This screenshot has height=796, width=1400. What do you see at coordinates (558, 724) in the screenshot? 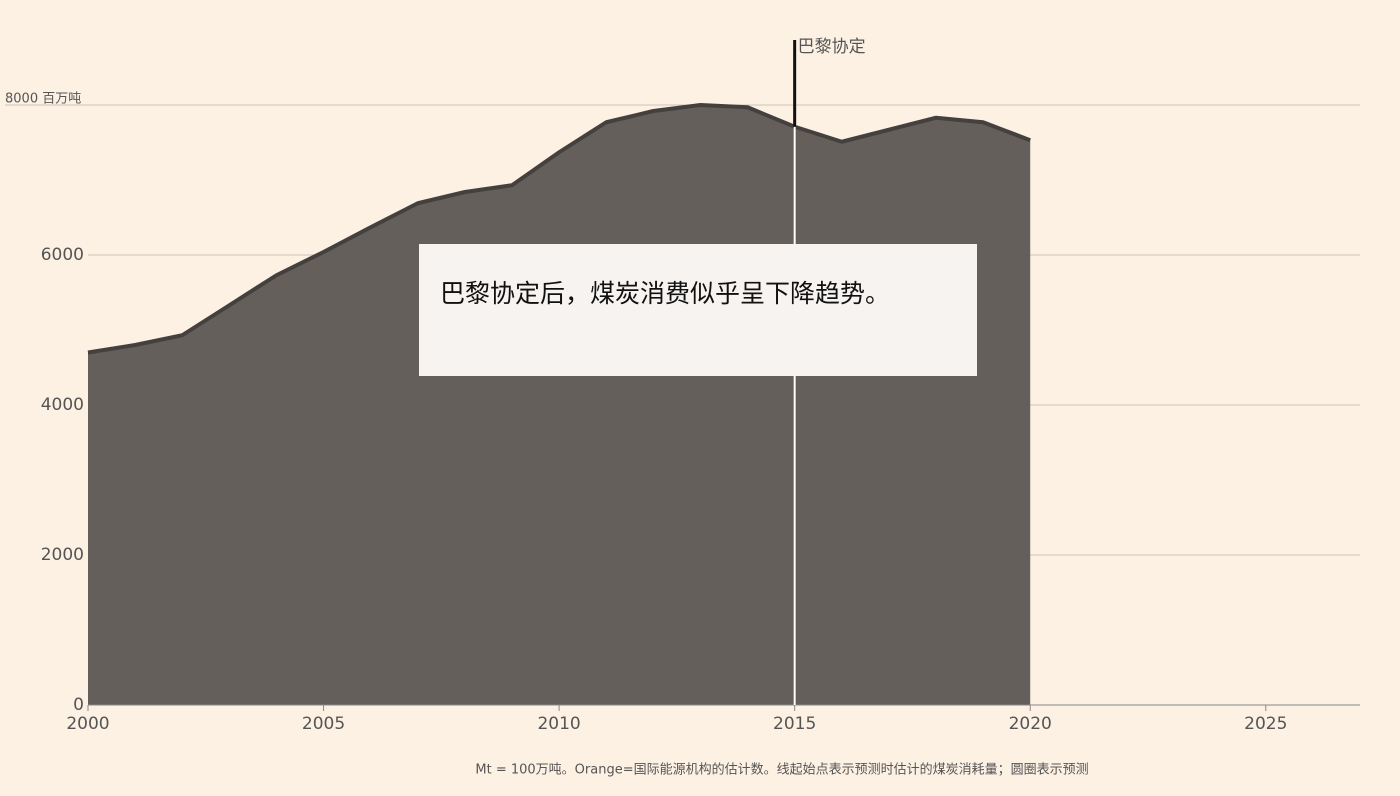
I see `x-tick-label: 2010` at bounding box center [558, 724].